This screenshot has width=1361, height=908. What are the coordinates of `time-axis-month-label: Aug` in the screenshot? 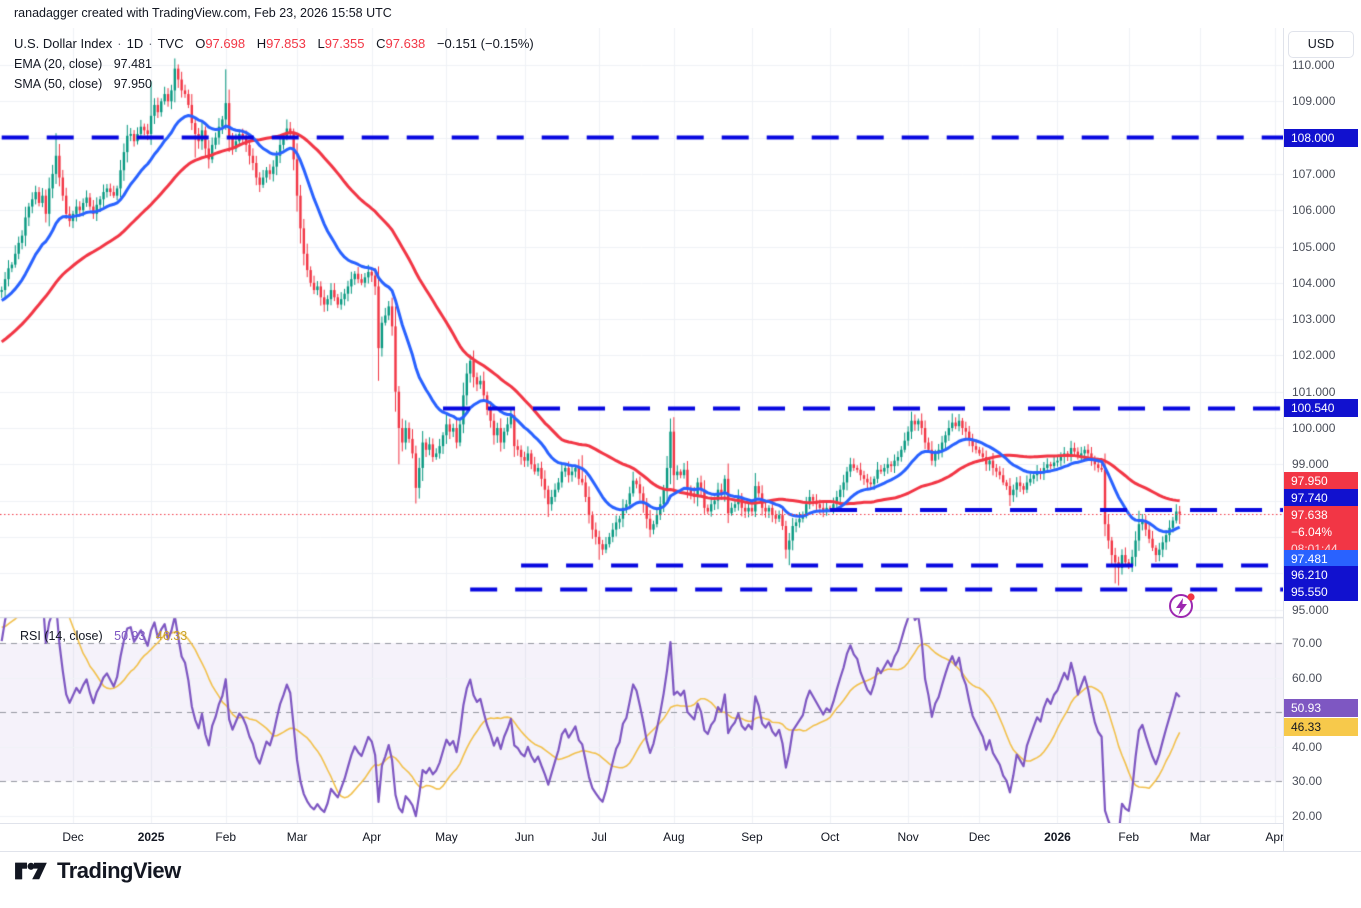 It's located at (674, 837).